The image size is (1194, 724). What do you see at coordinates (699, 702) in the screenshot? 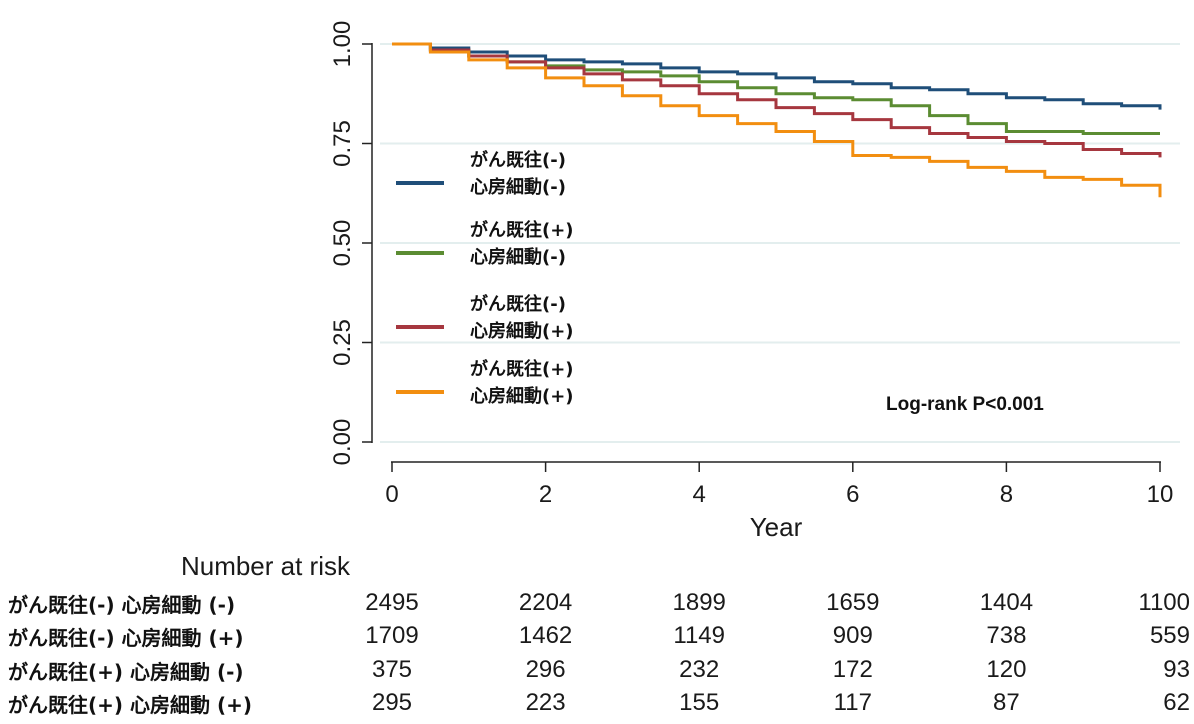
I see `risk-value-r4-c3: 155` at bounding box center [699, 702].